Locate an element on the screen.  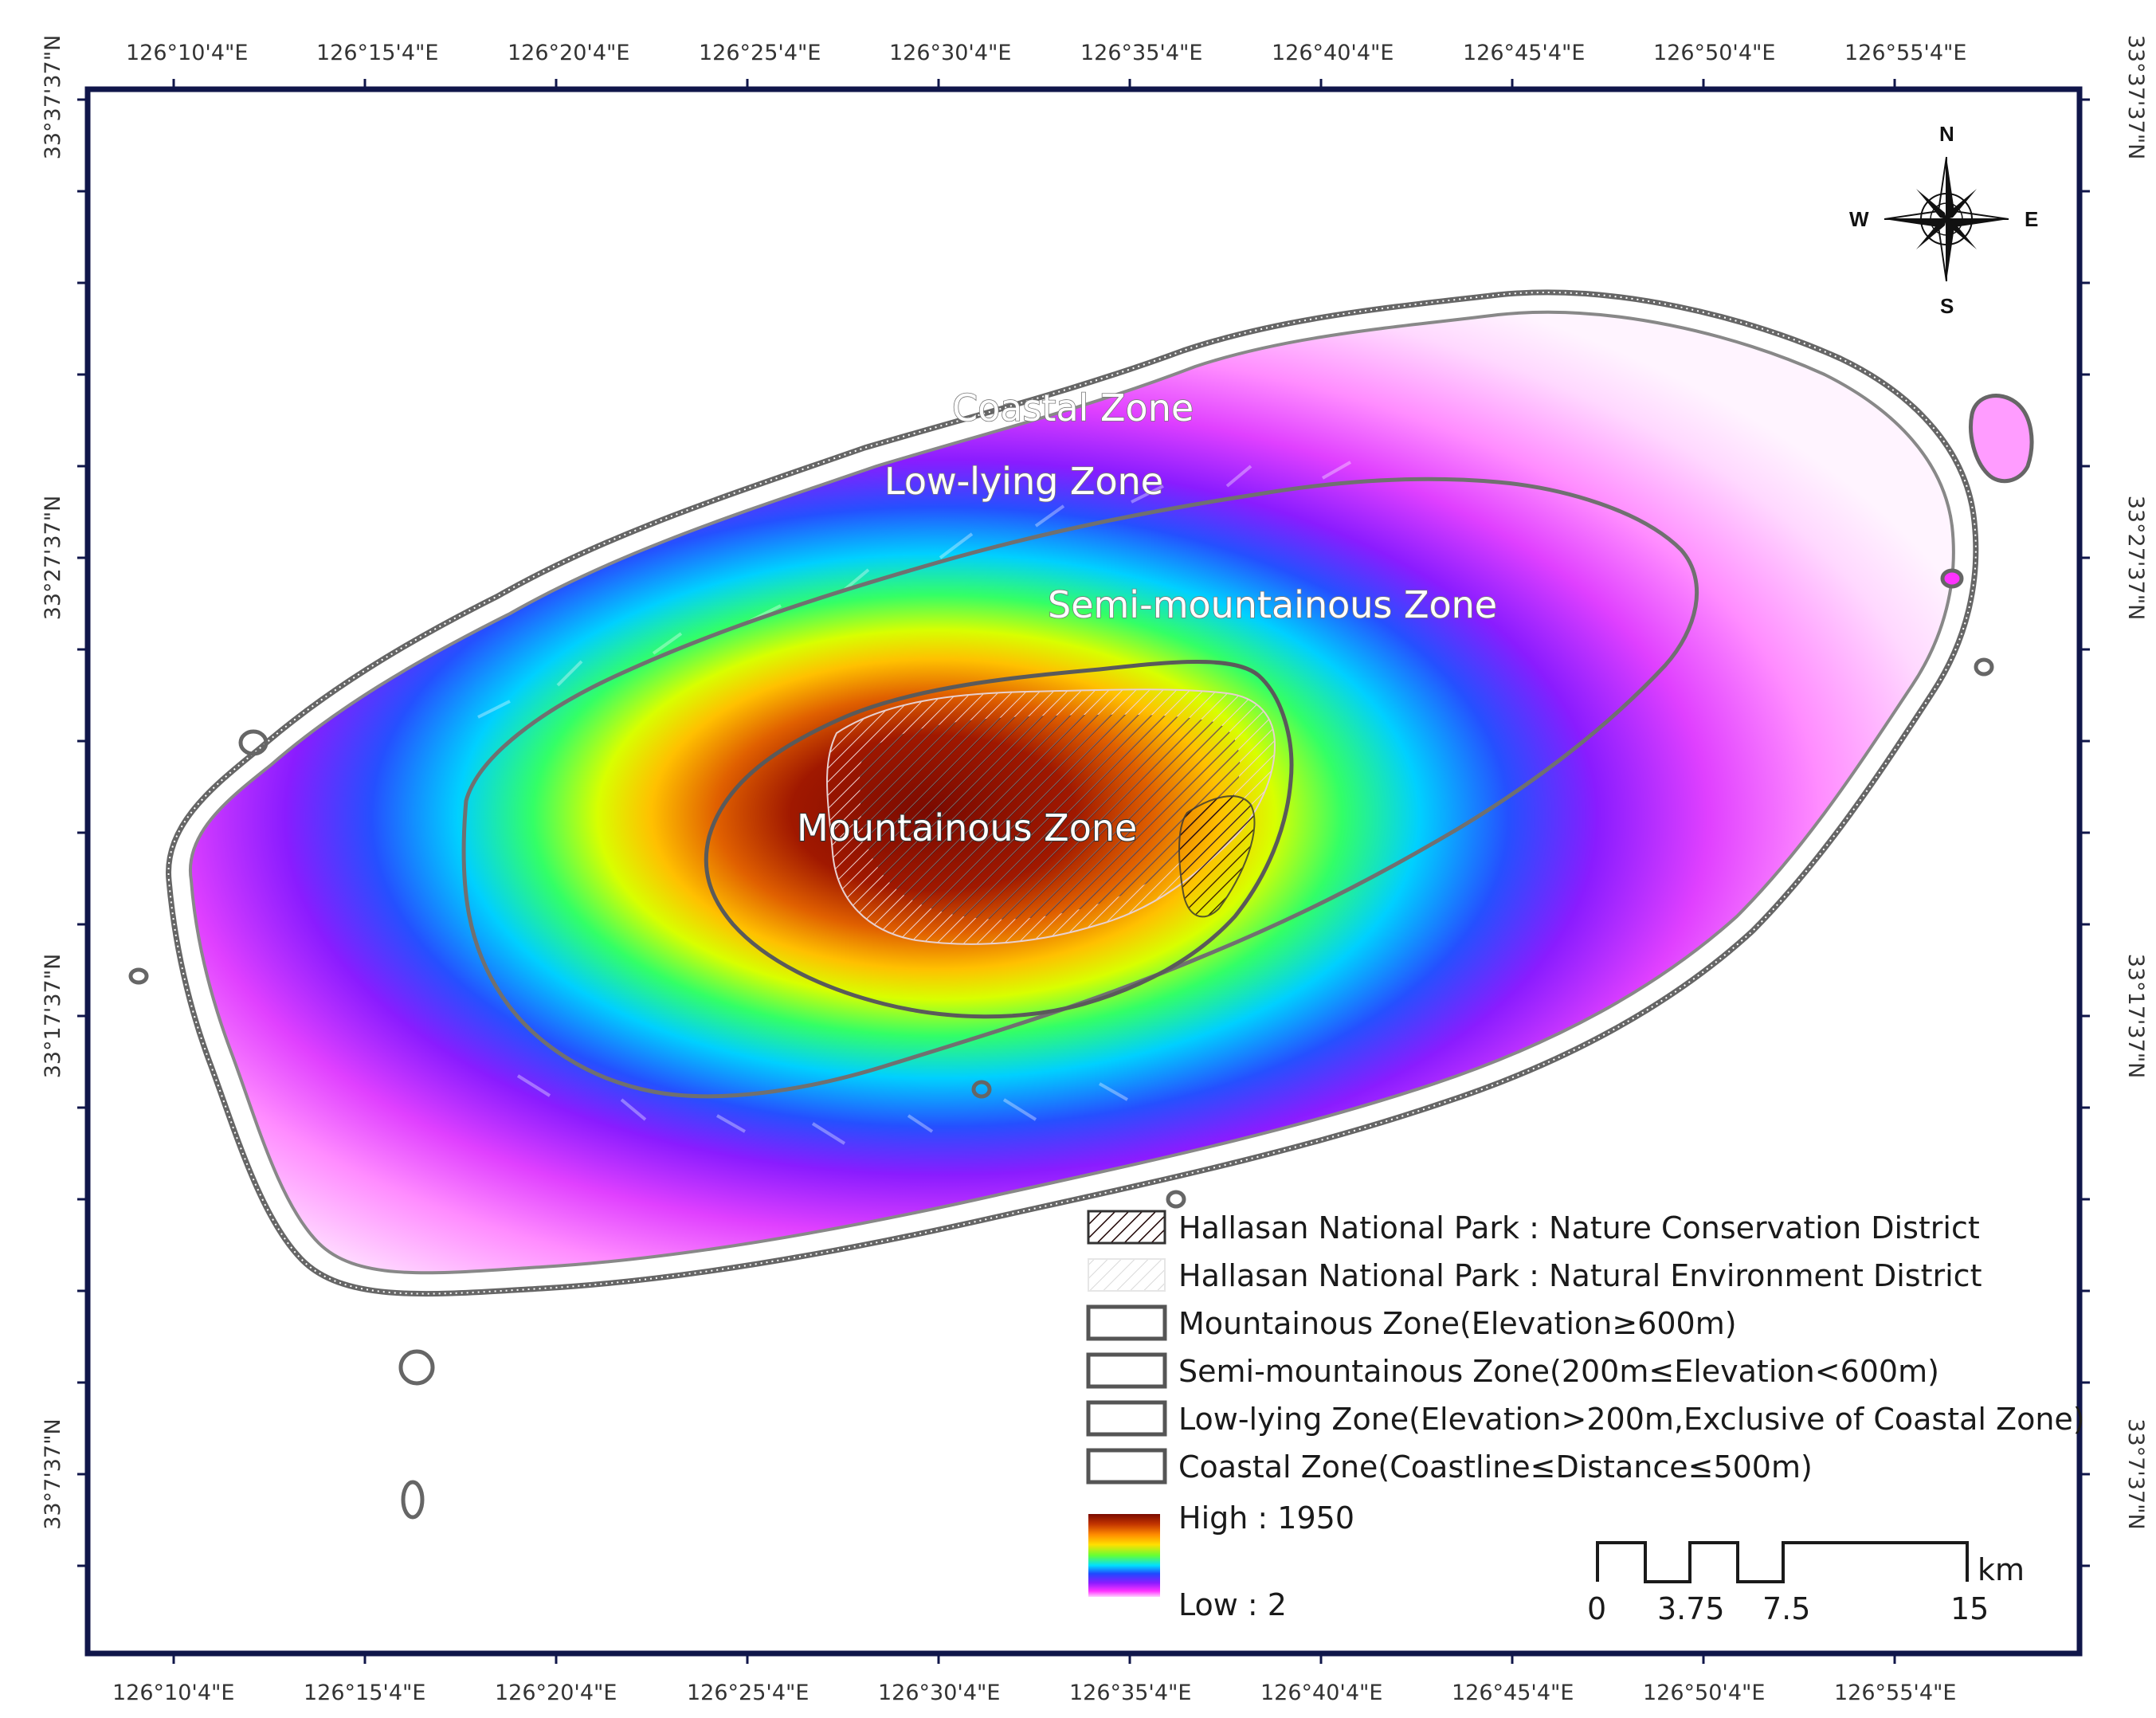
udo-island is located at coordinates (2001, 439).